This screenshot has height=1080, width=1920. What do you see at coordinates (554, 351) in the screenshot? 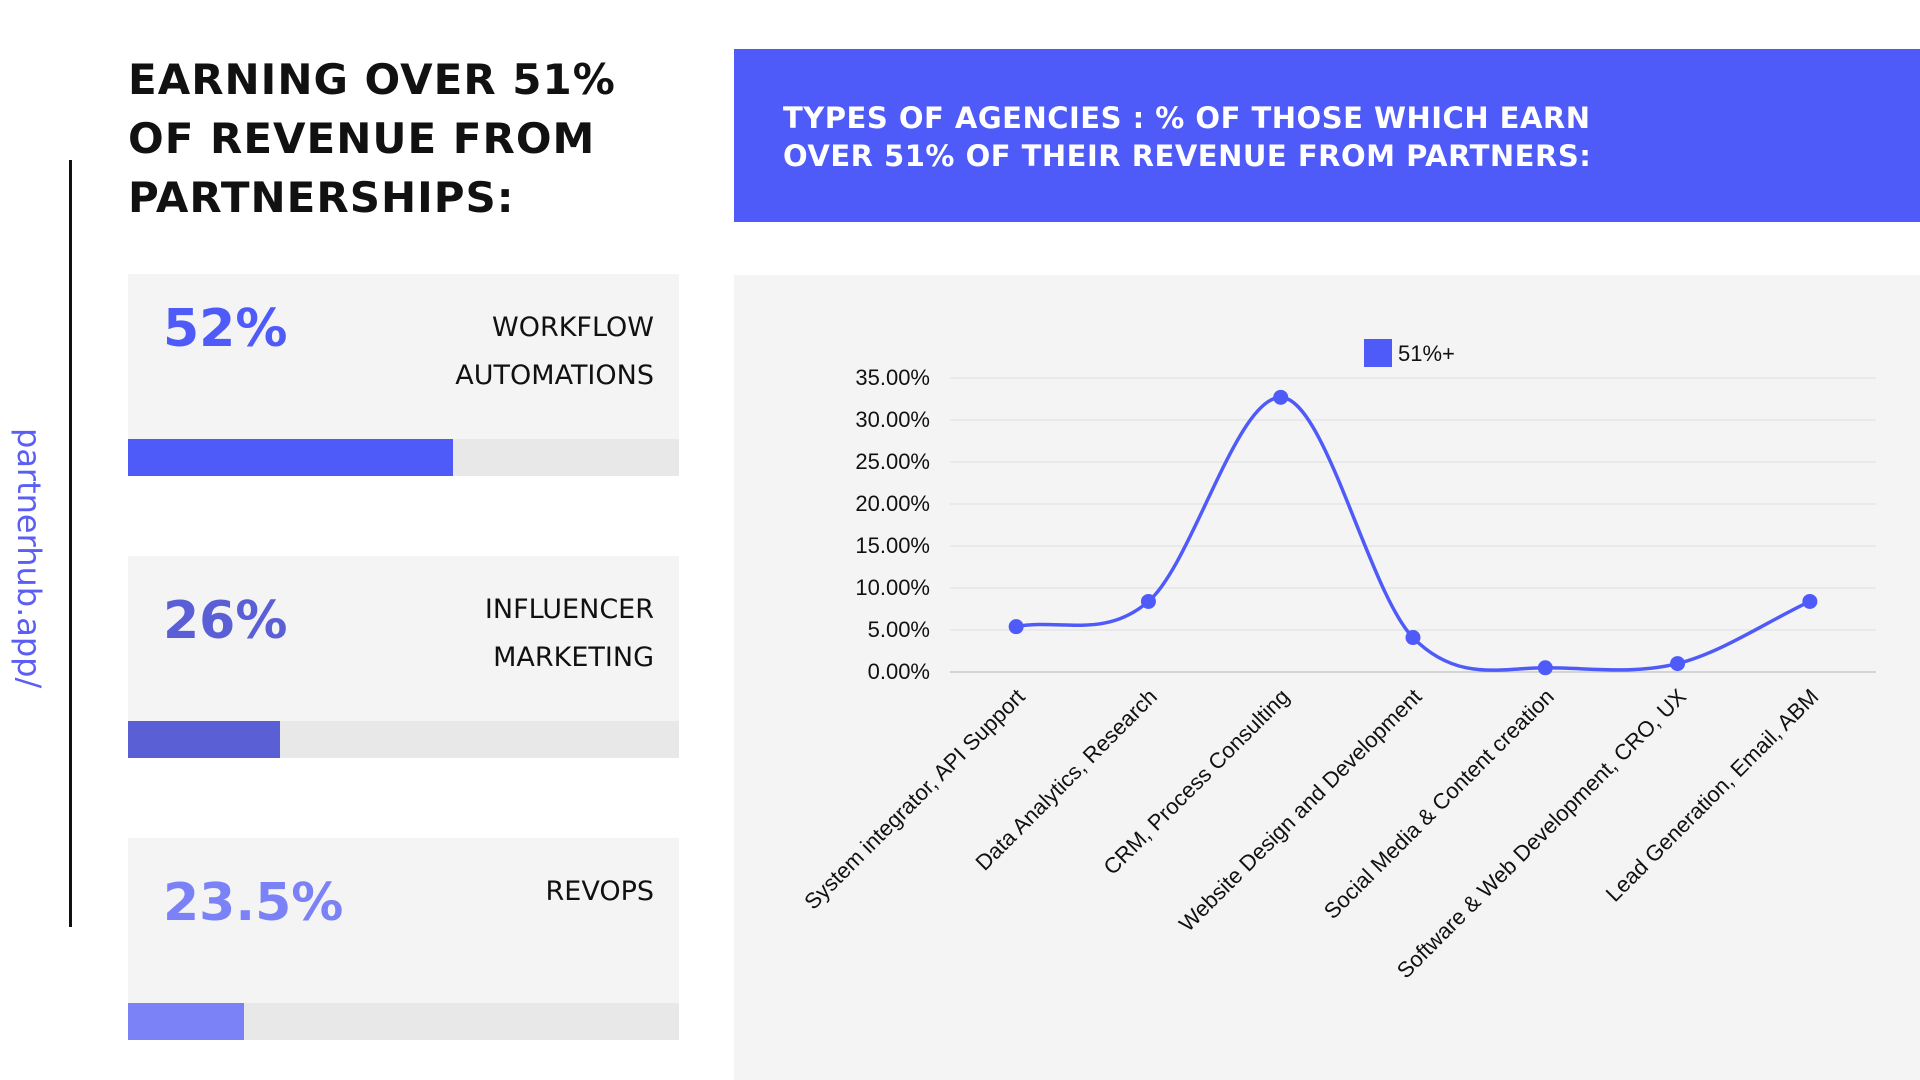
I see `stat-label: WORKFLOW AUTOMATIONS` at bounding box center [554, 351].